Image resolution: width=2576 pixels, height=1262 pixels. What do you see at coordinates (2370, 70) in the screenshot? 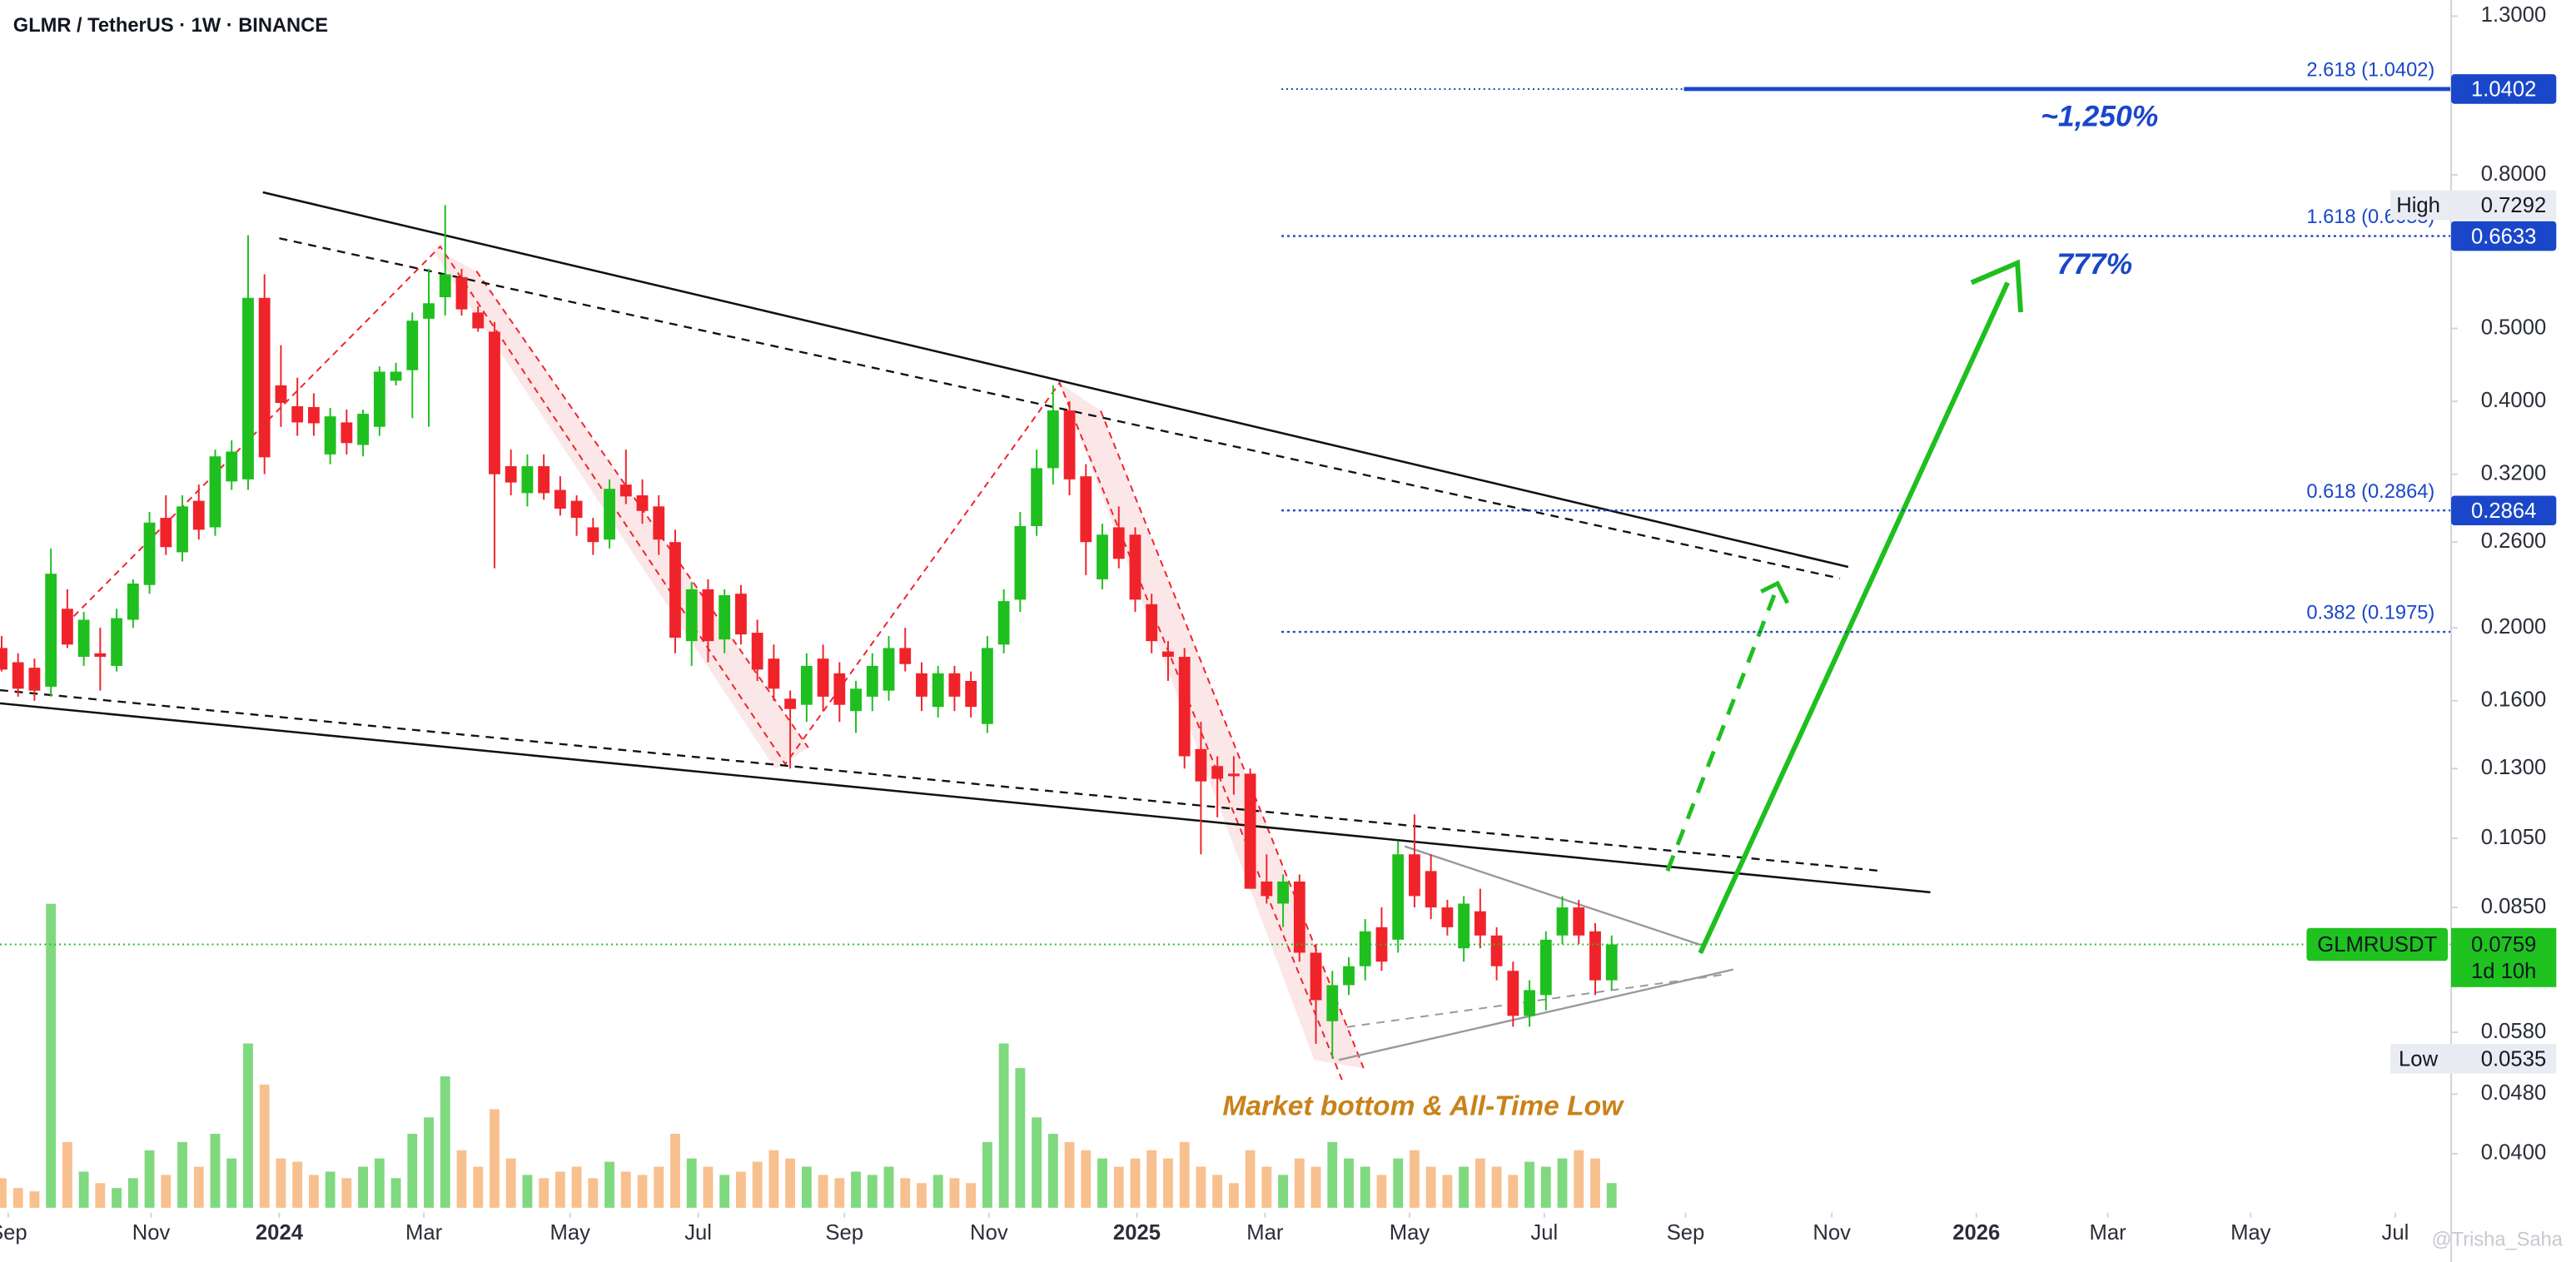
I see `level-label: 2.618 (1.0402)` at bounding box center [2370, 70].